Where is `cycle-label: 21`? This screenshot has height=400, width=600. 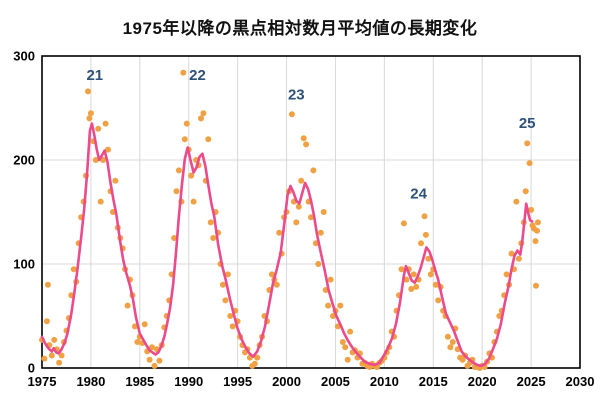 cycle-label: 21 is located at coordinates (94, 75).